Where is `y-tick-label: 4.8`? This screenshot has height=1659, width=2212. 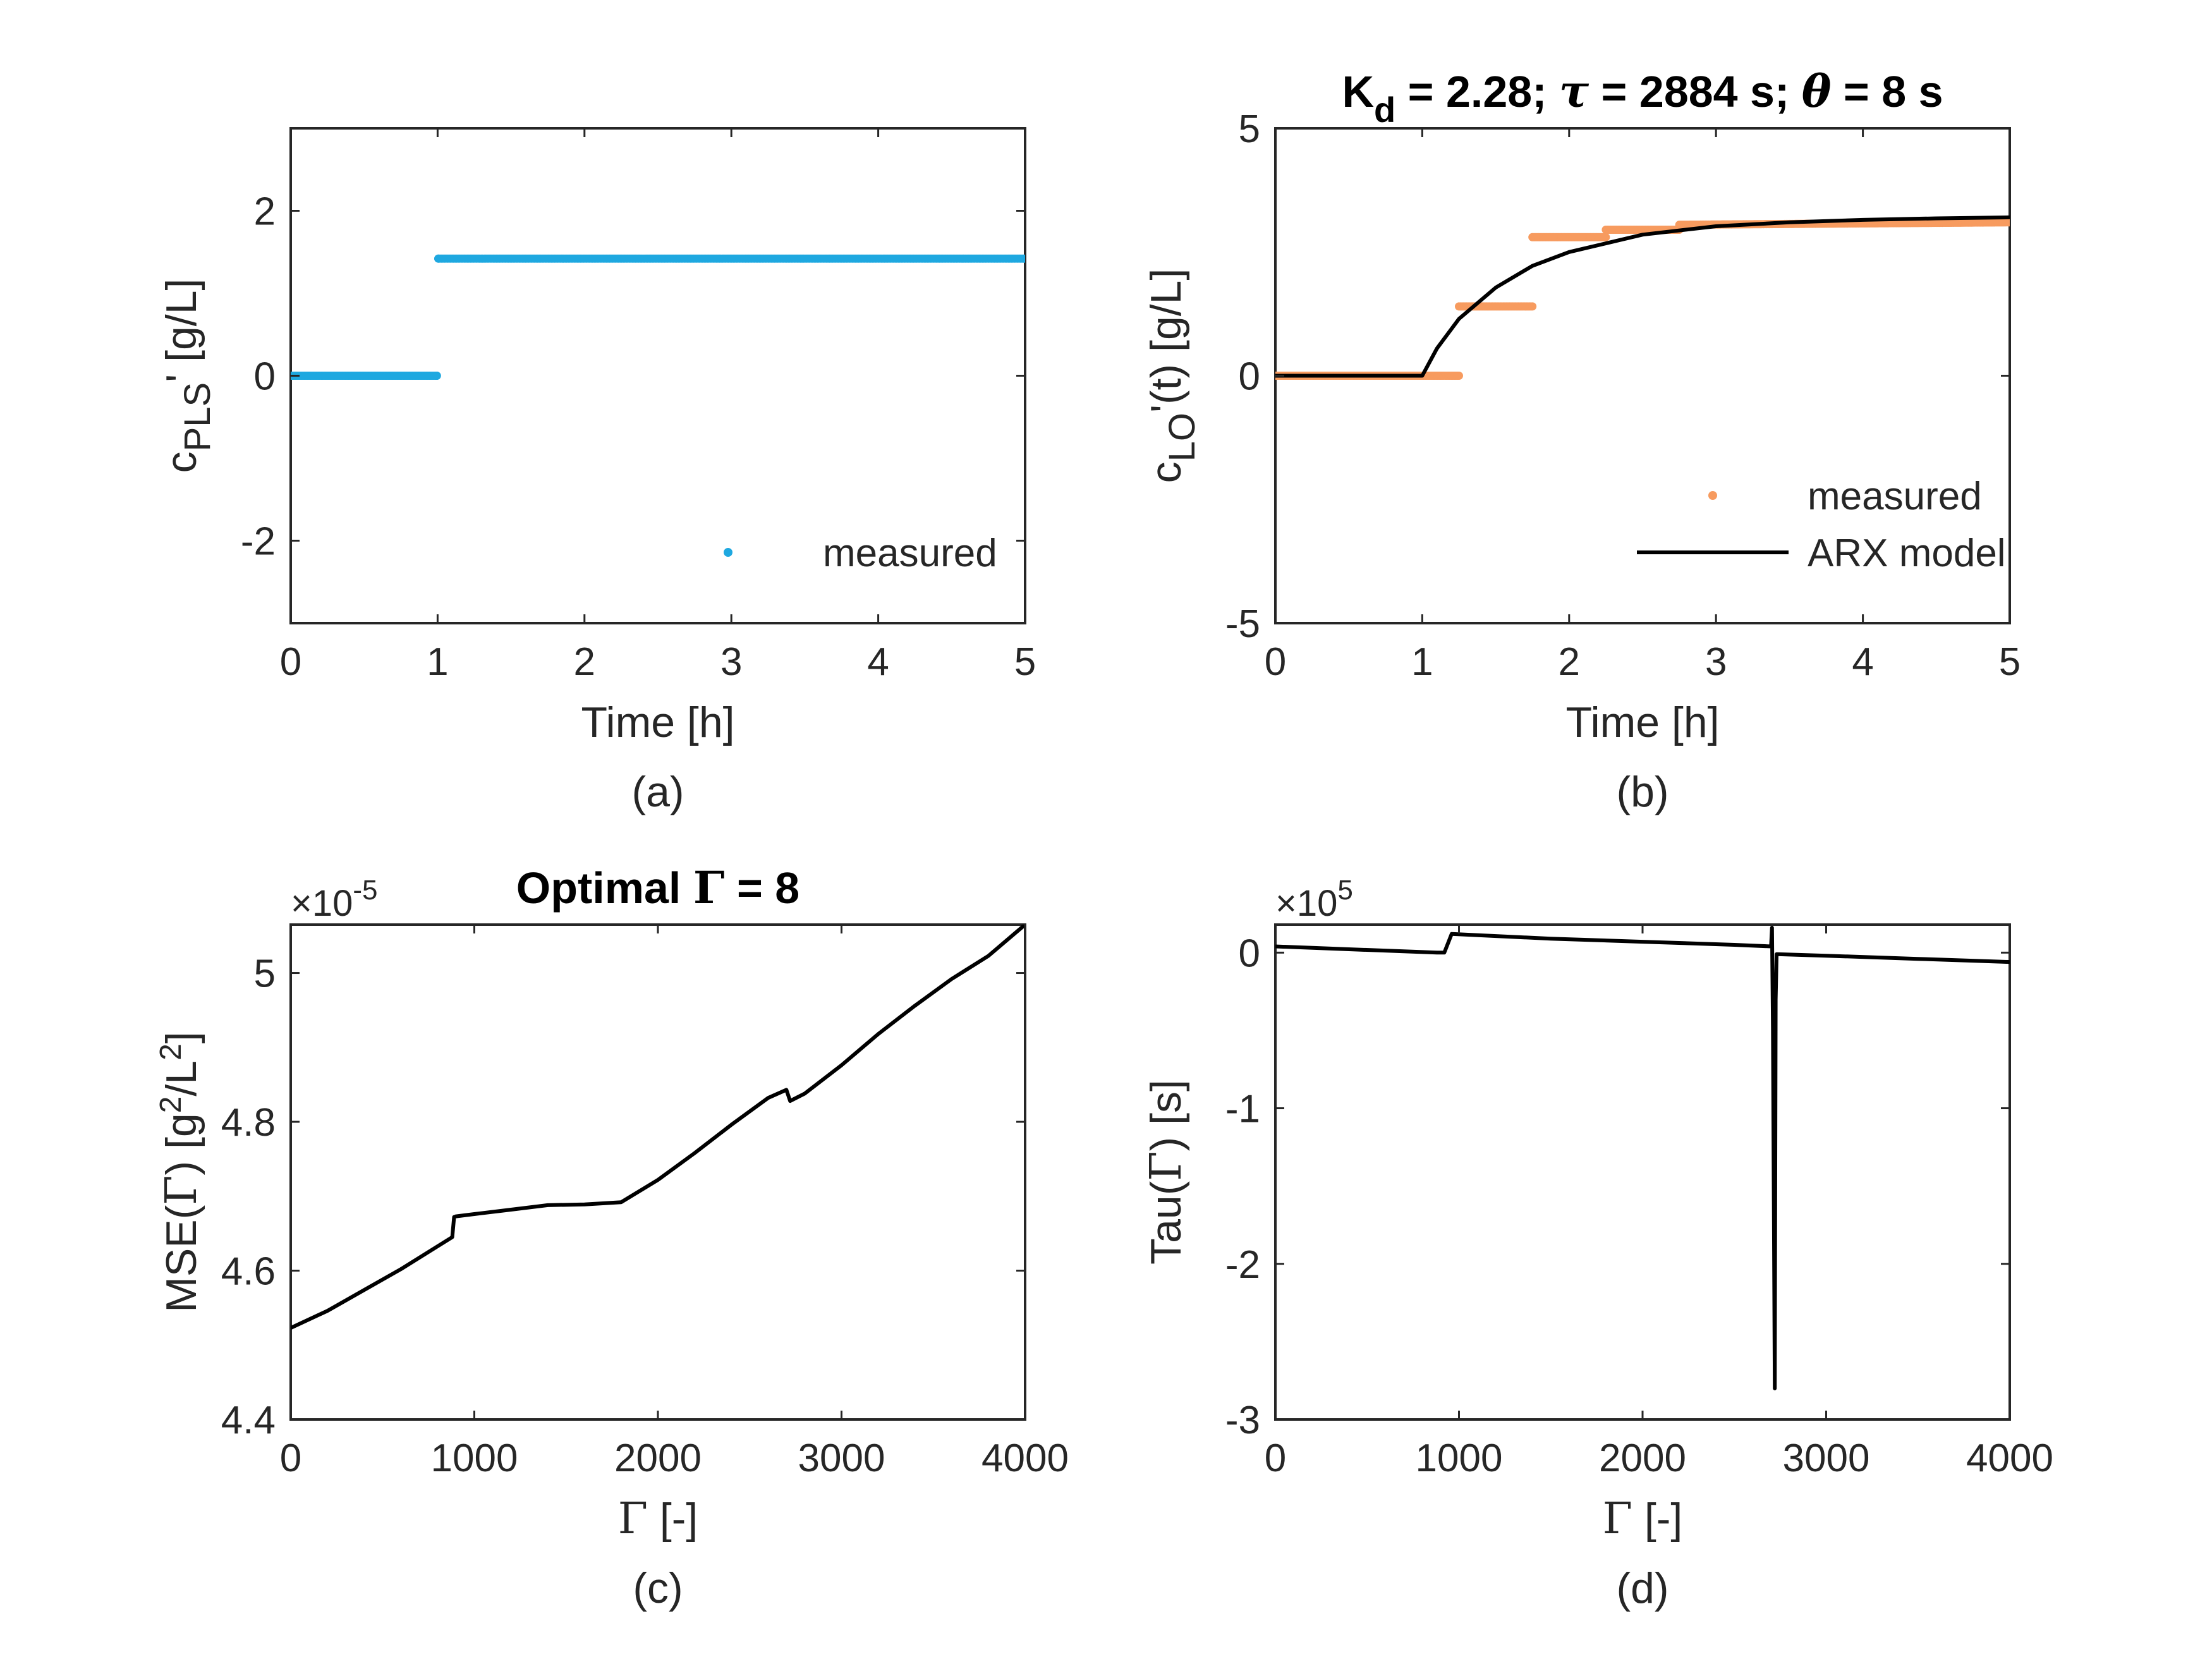
y-tick-label: 4.8 is located at coordinates (248, 1123).